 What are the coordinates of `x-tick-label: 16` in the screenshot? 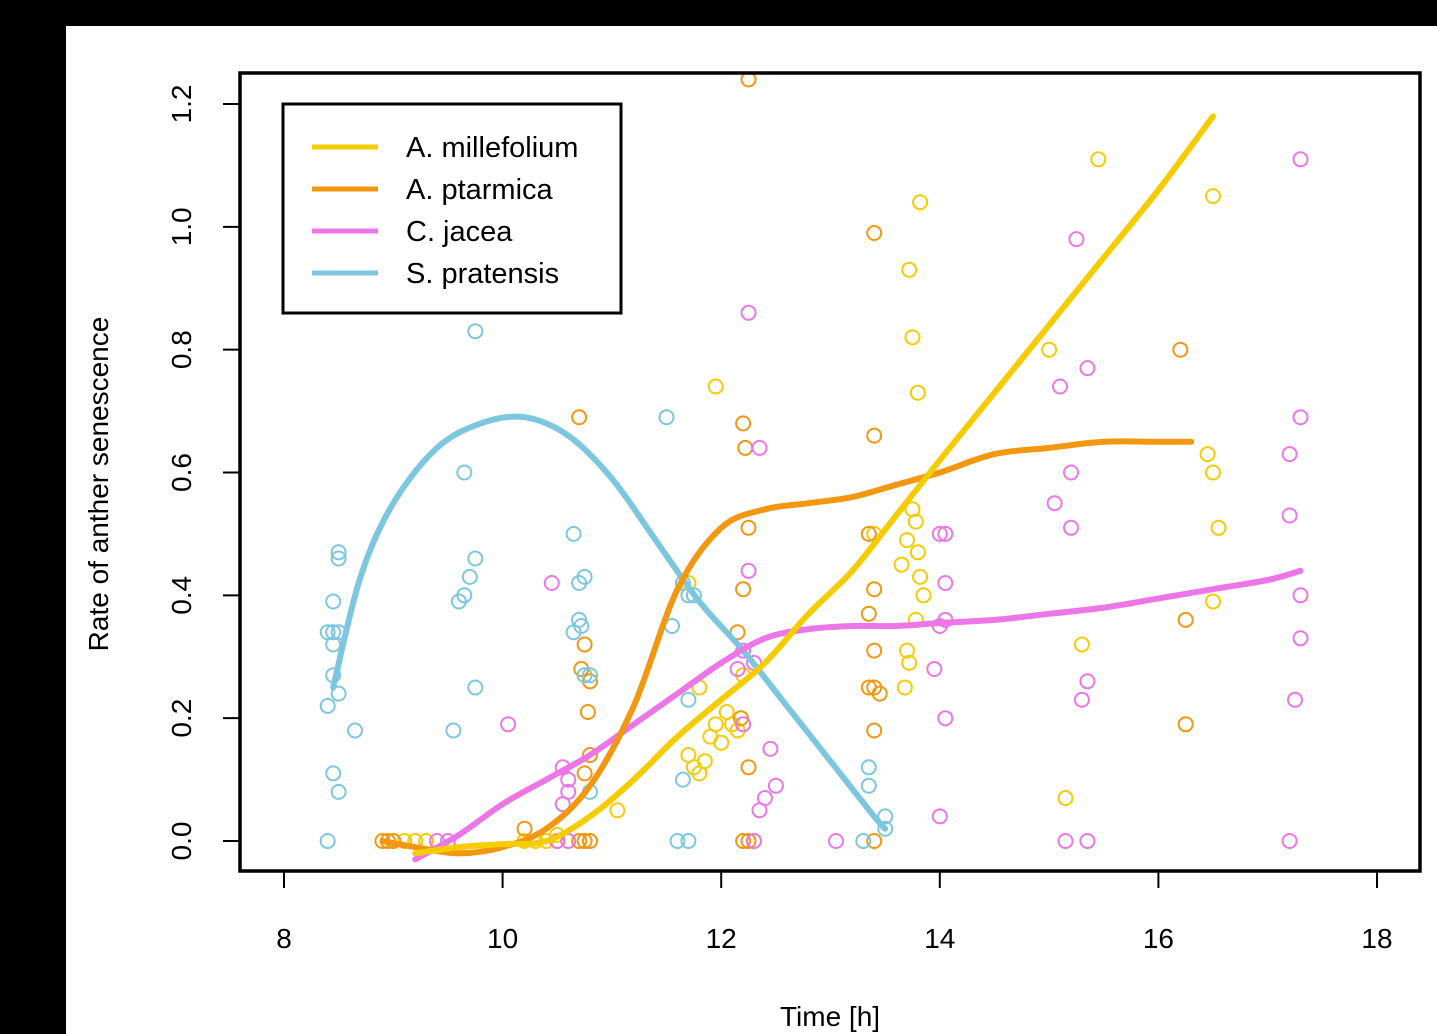 It's located at (1158, 938).